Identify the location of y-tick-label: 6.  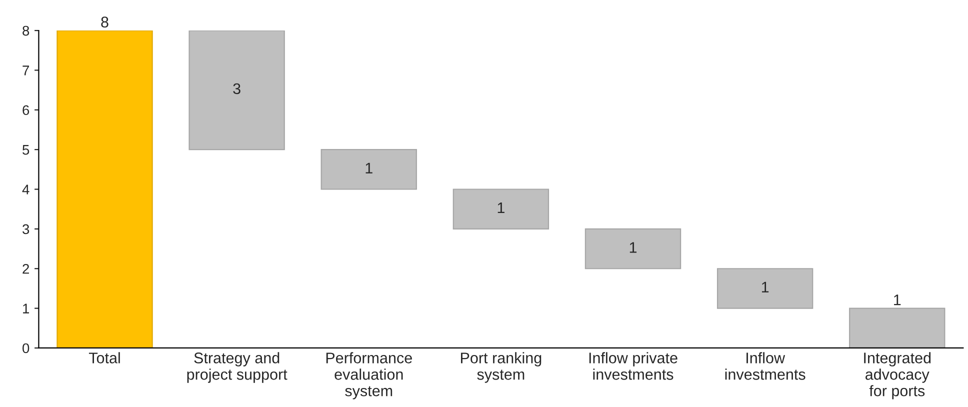
(26, 110).